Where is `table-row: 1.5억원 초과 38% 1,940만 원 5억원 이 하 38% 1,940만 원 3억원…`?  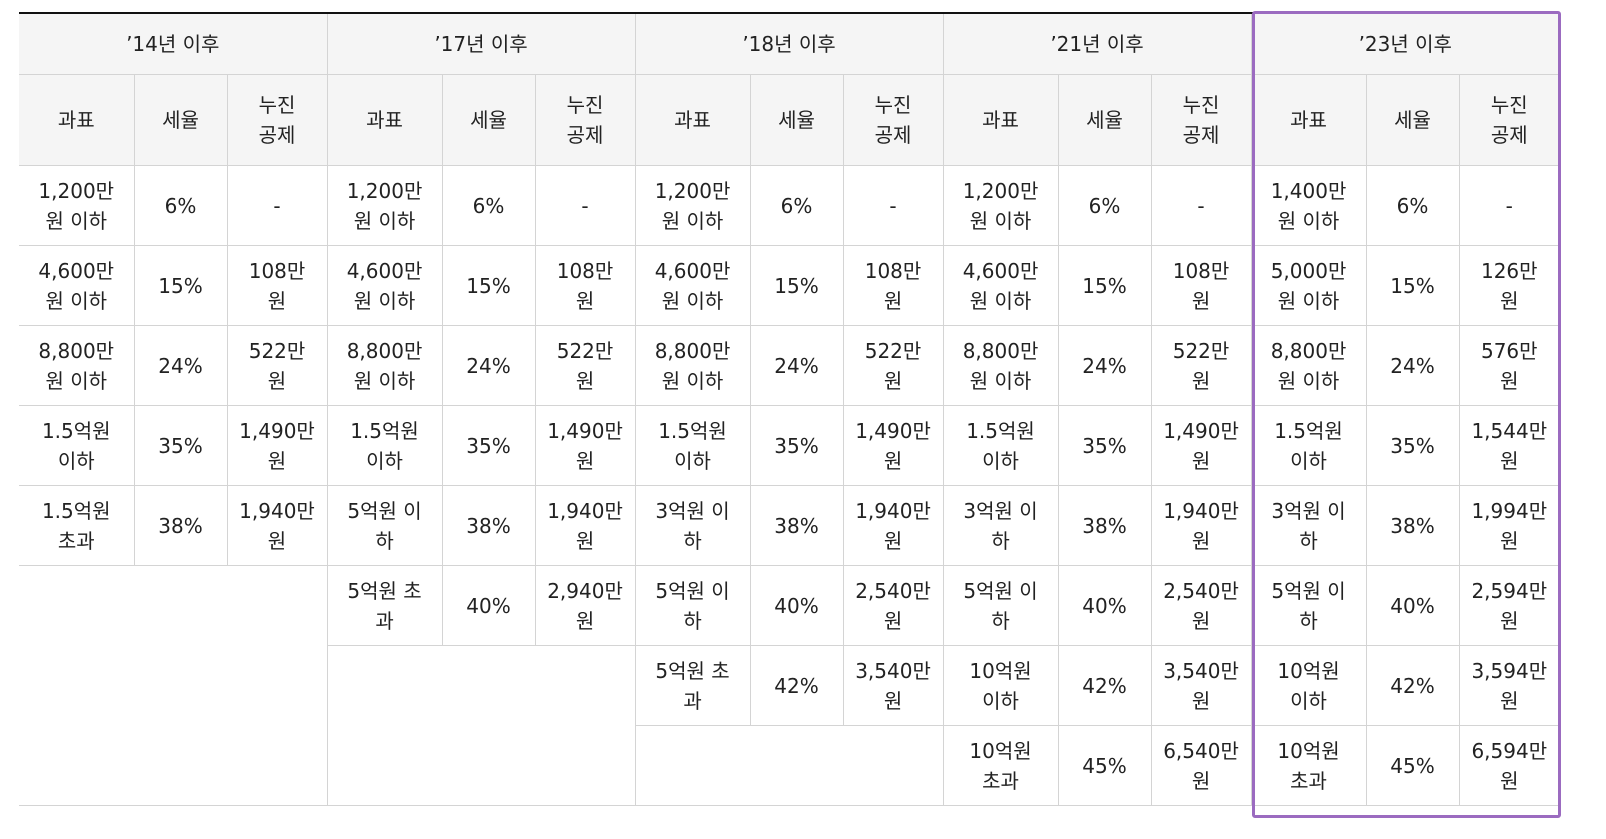 table-row: 1.5억원 초과 38% 1,940만 원 5억원 이 하 38% 1,940만 원 3억원… is located at coordinates (789, 525).